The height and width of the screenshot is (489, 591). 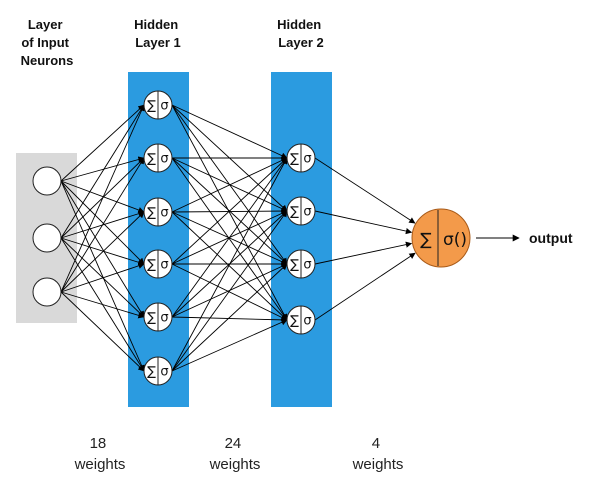 I want to click on weights-count: 4, so click(x=376, y=443).